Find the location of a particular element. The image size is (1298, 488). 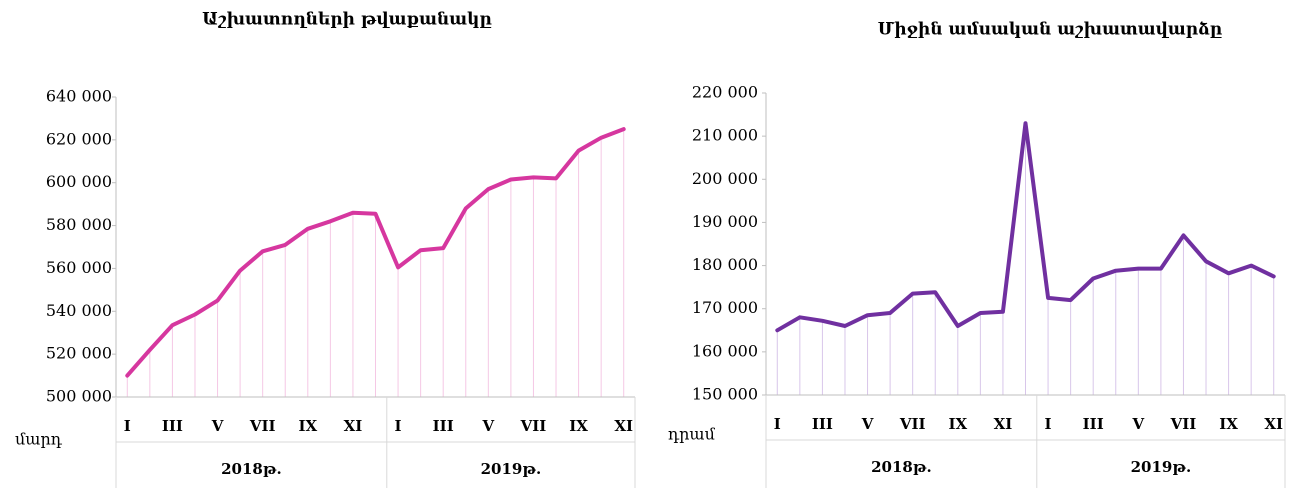

y-tick-label: 640 000 is located at coordinates (79, 96).